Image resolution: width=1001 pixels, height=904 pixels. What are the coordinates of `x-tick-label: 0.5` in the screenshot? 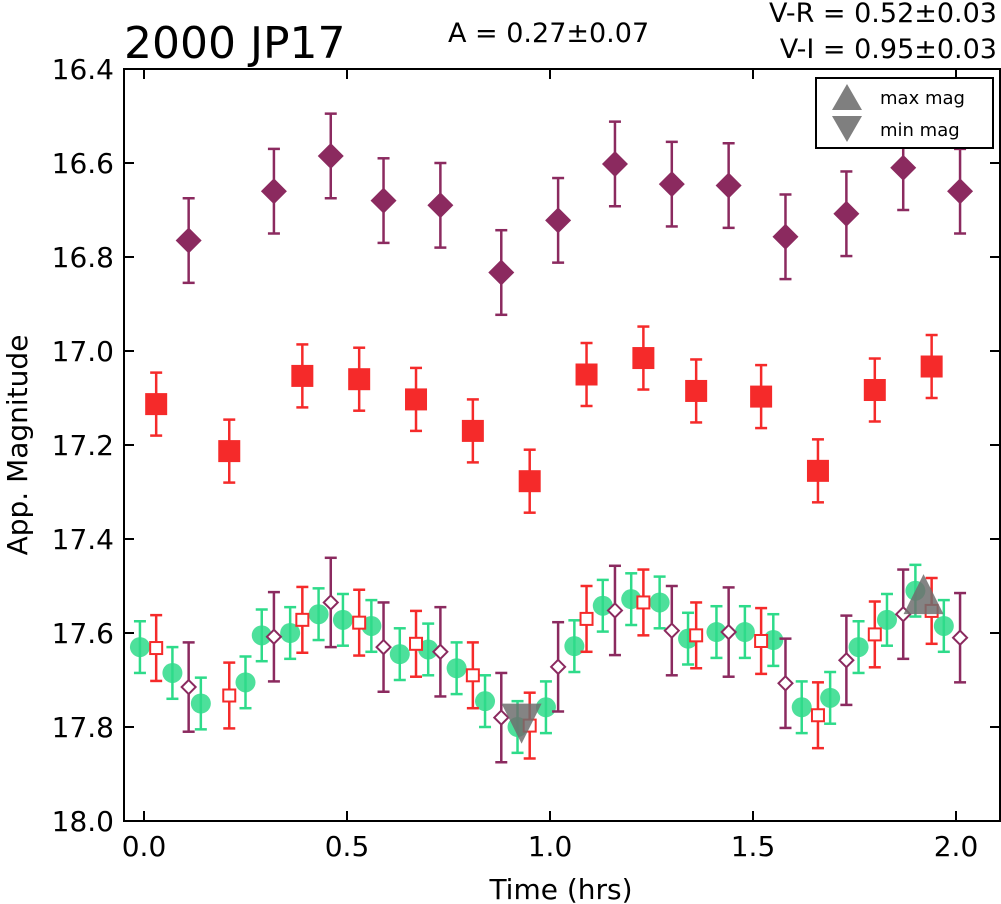 It's located at (347, 846).